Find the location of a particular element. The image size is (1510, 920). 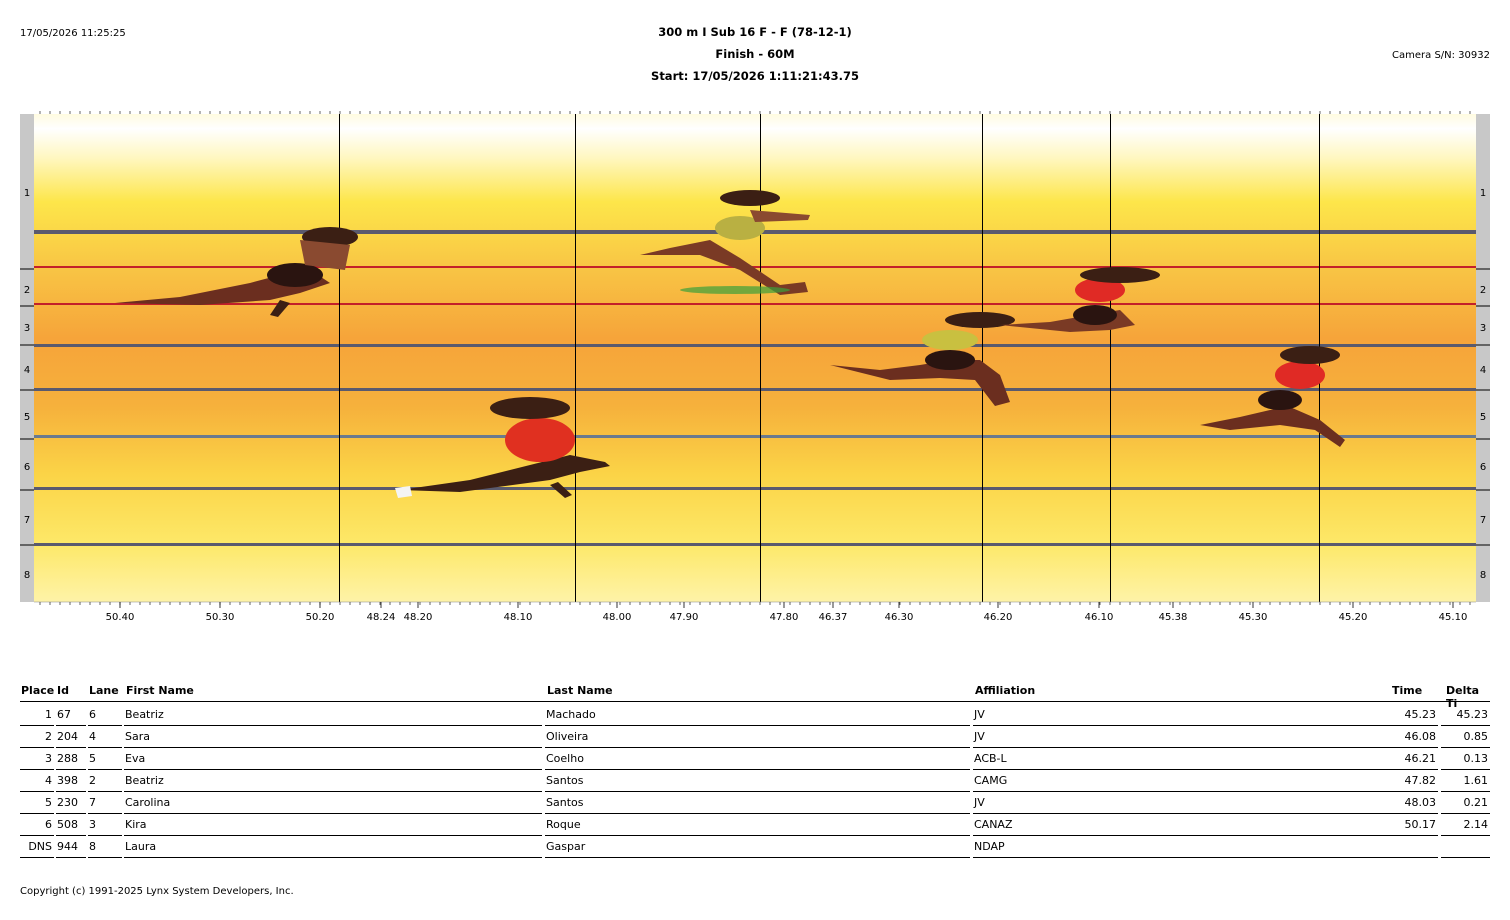

cell-time: 48.03 is located at coordinates (1410, 803).